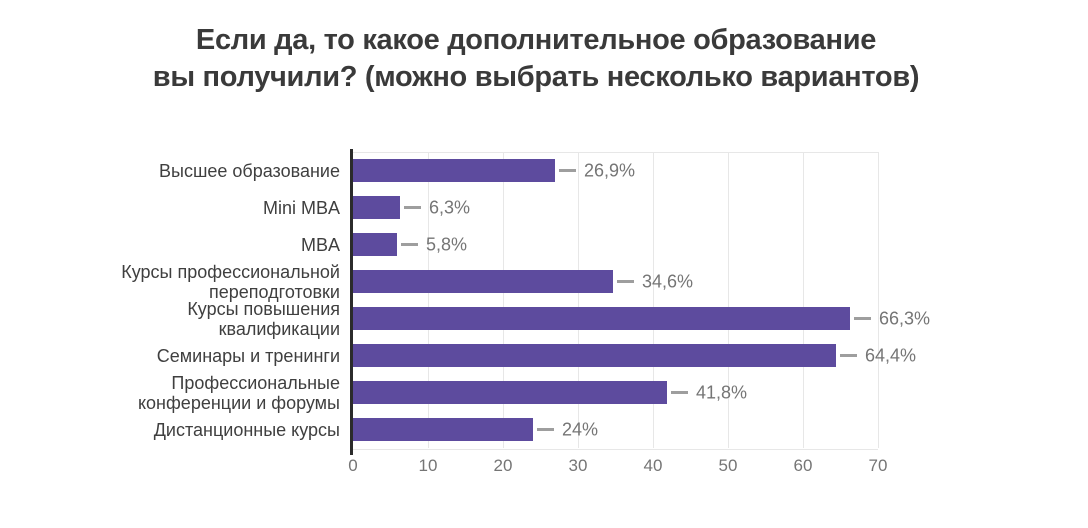 The height and width of the screenshot is (528, 1088). I want to click on x-tick-label: 40, so click(653, 465).